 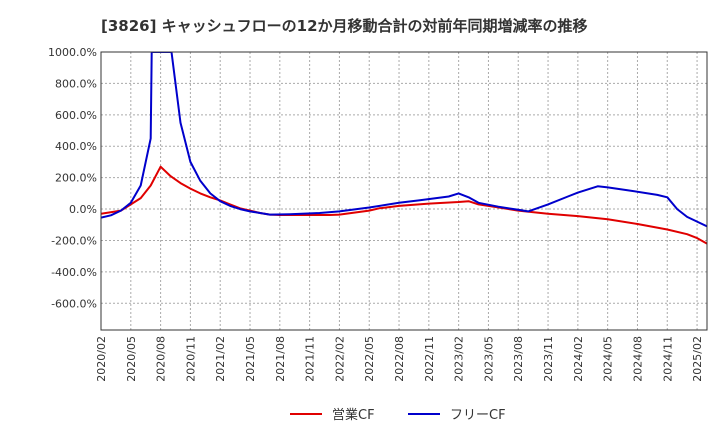 I want to click on x-tick-label: 2024/05, so click(x=608, y=359).